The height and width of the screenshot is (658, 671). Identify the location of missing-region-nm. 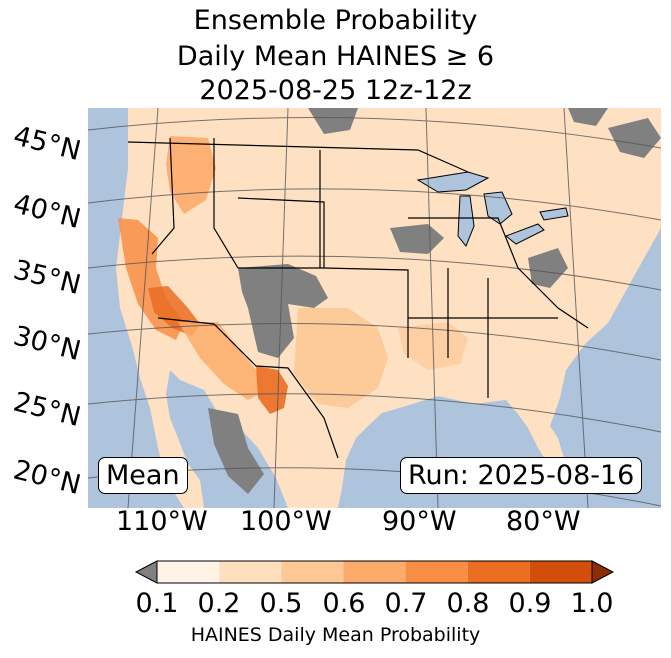
(271, 331).